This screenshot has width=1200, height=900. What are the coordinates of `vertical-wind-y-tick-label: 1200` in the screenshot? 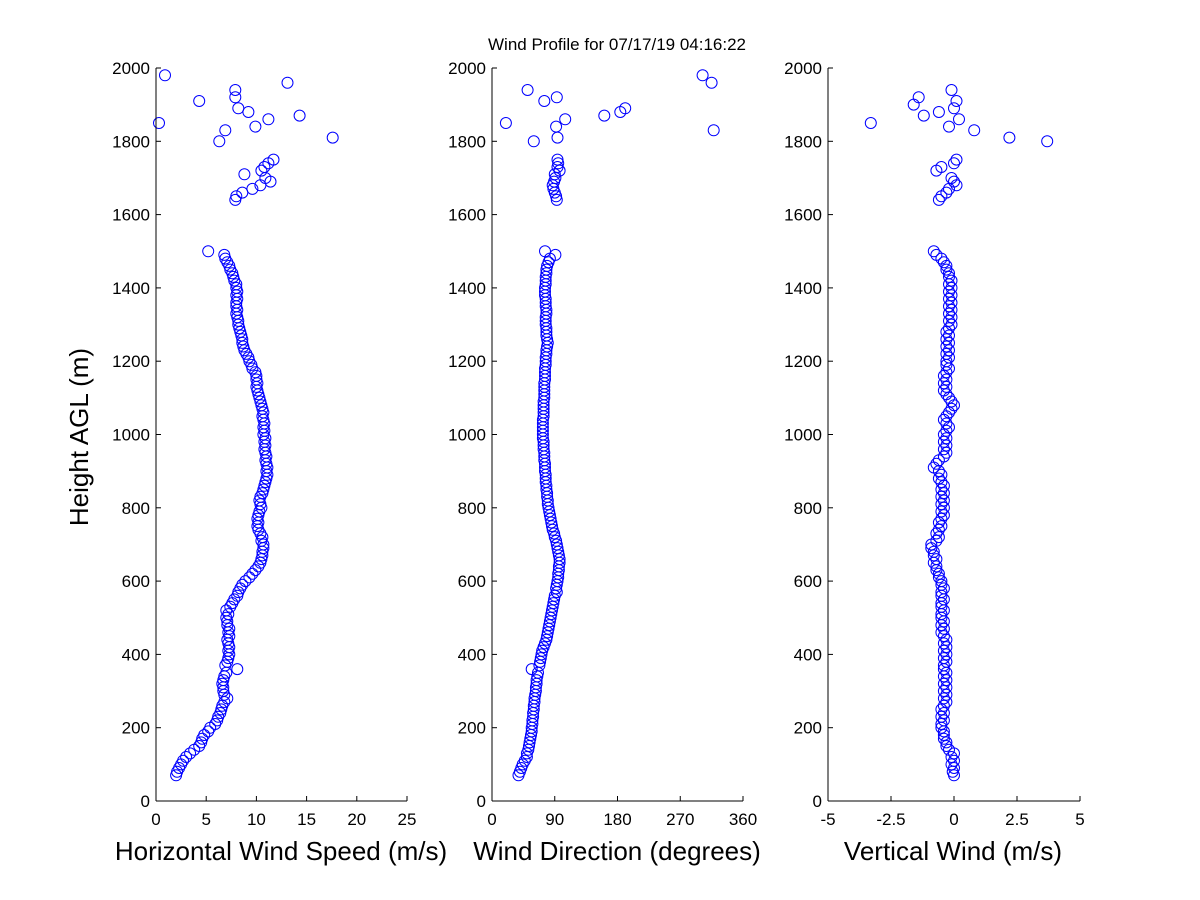 It's located at (803, 361).